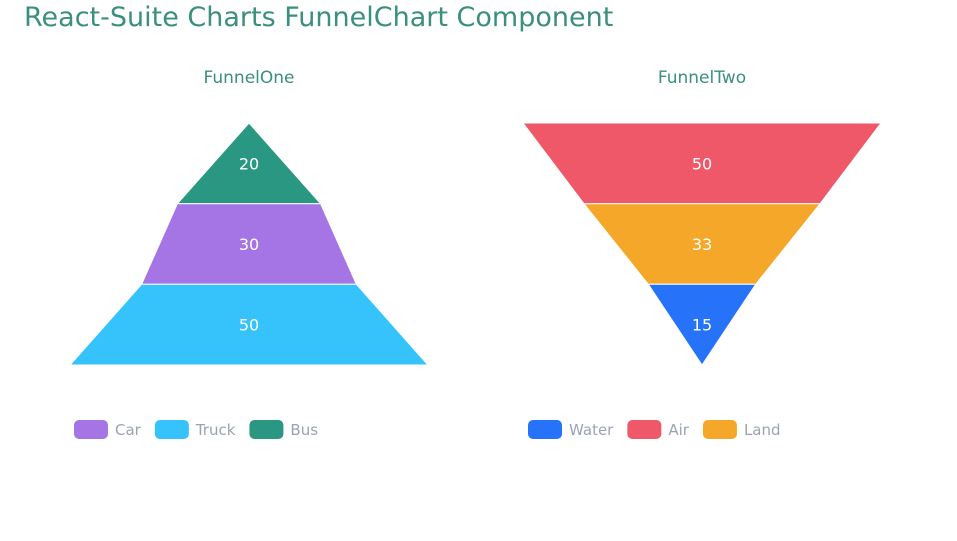 Image resolution: width=957 pixels, height=541 pixels. I want to click on legend-label: Water, so click(591, 430).